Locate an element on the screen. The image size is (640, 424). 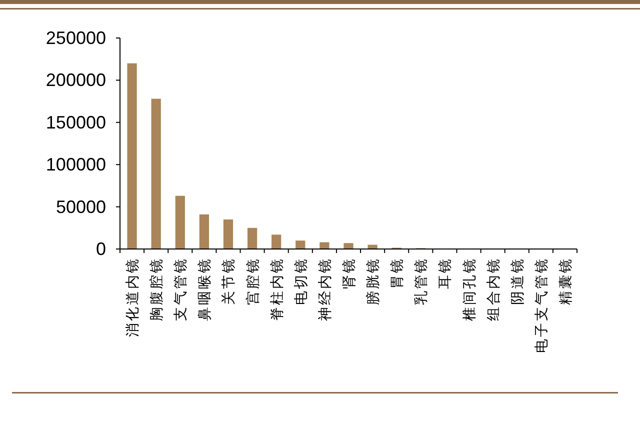
x-tick-label: 胃镜 is located at coordinates (398, 273).